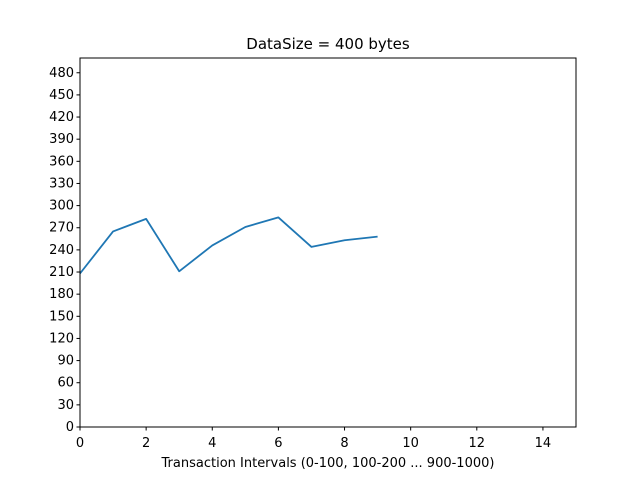 Image resolution: width=640 pixels, height=484 pixels. Describe the element at coordinates (61, 73) in the screenshot. I see `y-tick-label: 480` at that location.